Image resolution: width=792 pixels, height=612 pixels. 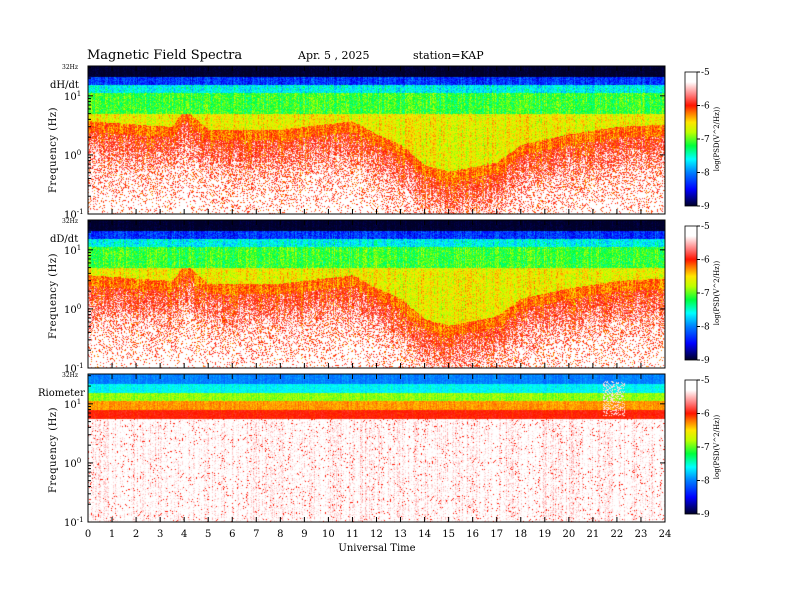 I want to click on x-tick-label: 17, so click(x=496, y=534).